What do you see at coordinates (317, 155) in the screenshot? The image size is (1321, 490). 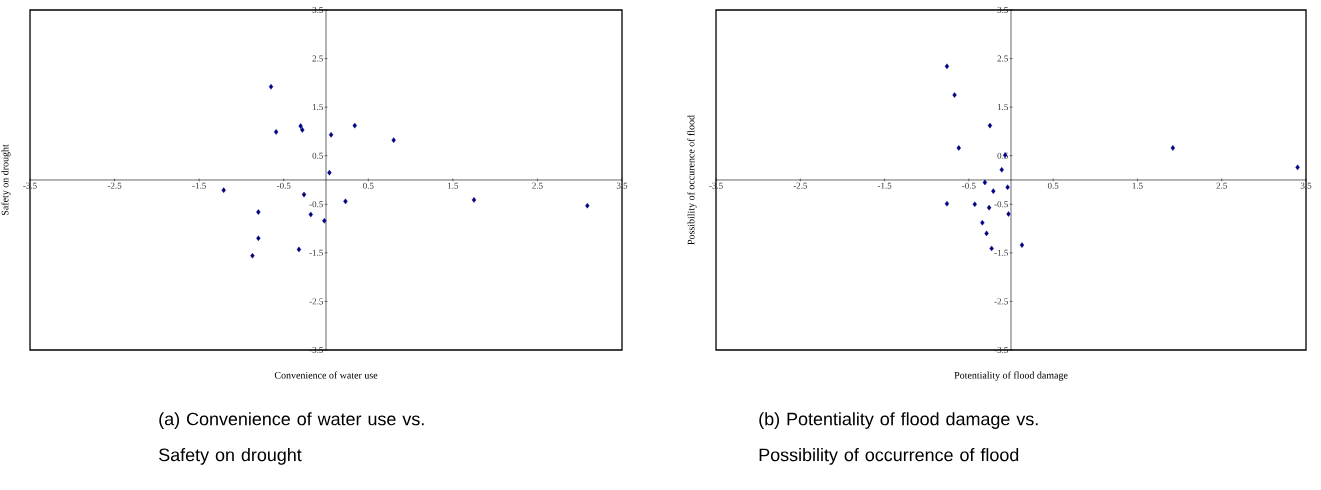 I see `y-tick-label: 0.5` at bounding box center [317, 155].